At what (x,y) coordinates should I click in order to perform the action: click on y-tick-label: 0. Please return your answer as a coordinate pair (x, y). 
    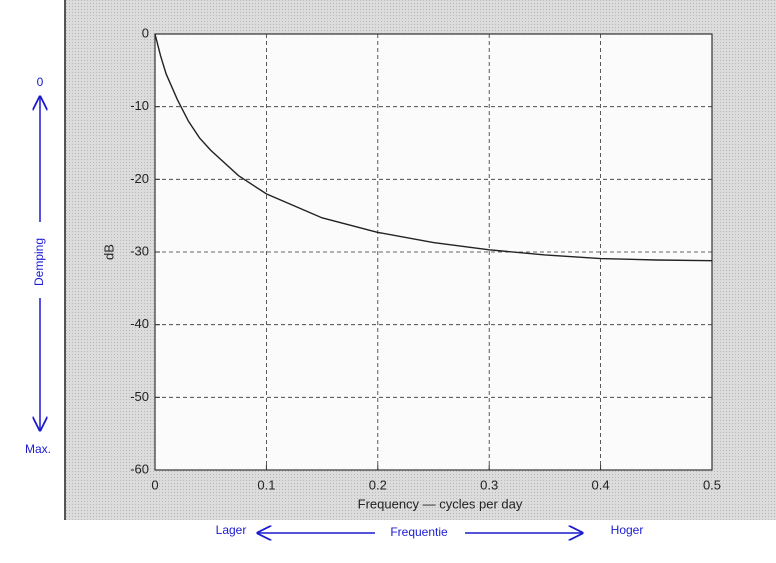
    Looking at the image, I should click on (145, 32).